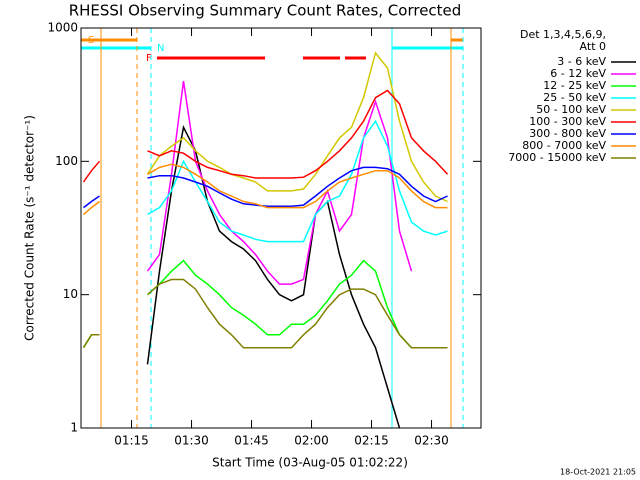 This screenshot has width=640, height=480. Describe the element at coordinates (431, 441) in the screenshot. I see `x-tick-label: 02:30` at that location.